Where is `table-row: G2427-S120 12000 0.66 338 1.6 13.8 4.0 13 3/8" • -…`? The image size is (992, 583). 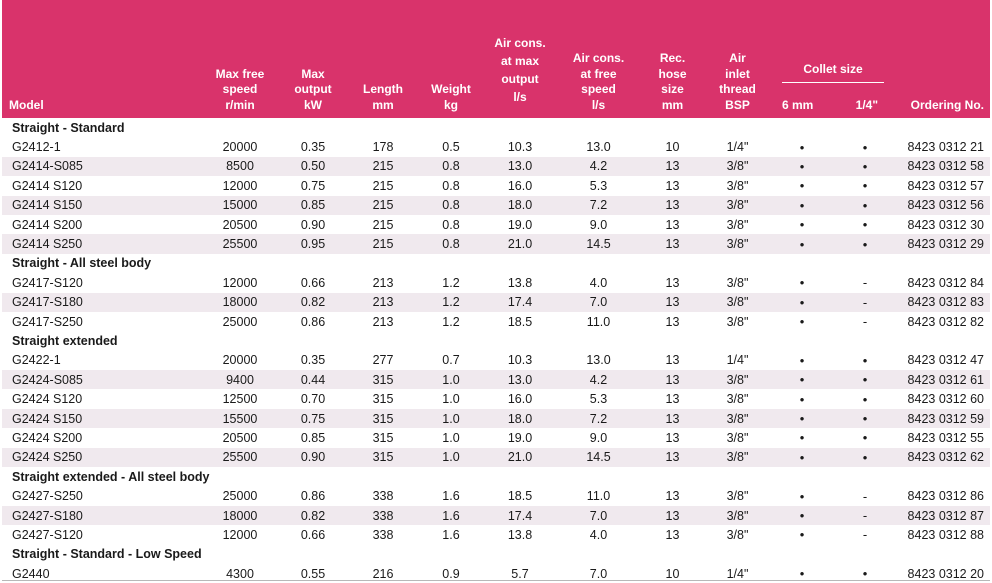 table-row: G2427-S120 12000 0.66 338 1.6 13.8 4.0 13 3/8" • -… is located at coordinates (496, 535).